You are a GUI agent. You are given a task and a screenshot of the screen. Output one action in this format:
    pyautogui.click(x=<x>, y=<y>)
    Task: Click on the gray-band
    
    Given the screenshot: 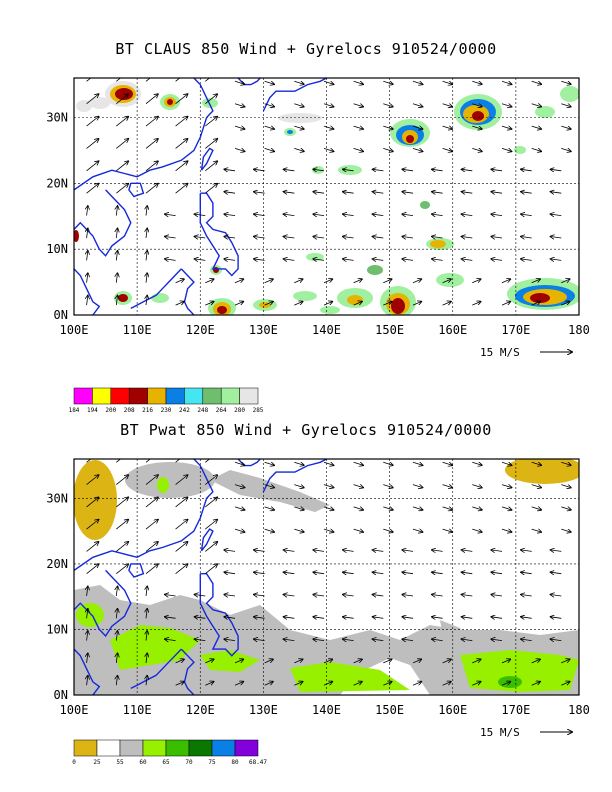 What is the action you would take?
    pyautogui.click(x=270, y=491)
    